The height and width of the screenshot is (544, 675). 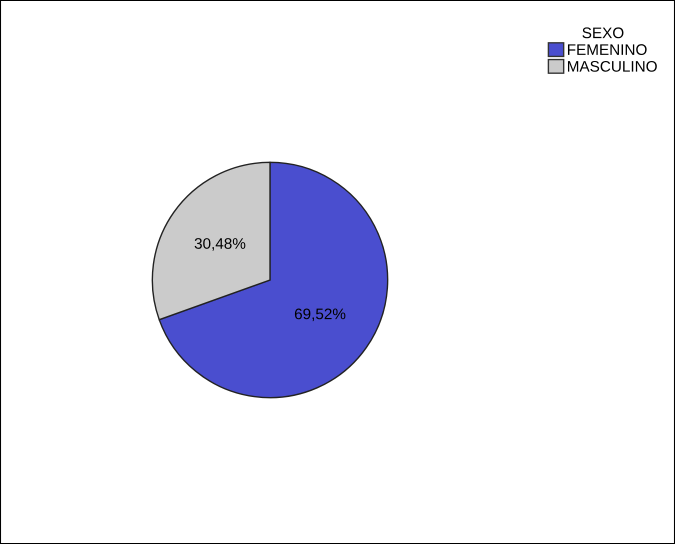 I want to click on data-label: 30,48%, so click(x=220, y=244).